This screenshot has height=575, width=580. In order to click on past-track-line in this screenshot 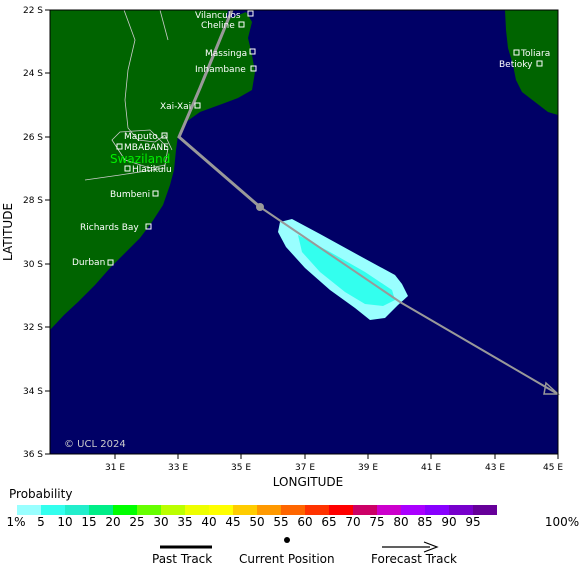, I will do `click(219, 109)`.